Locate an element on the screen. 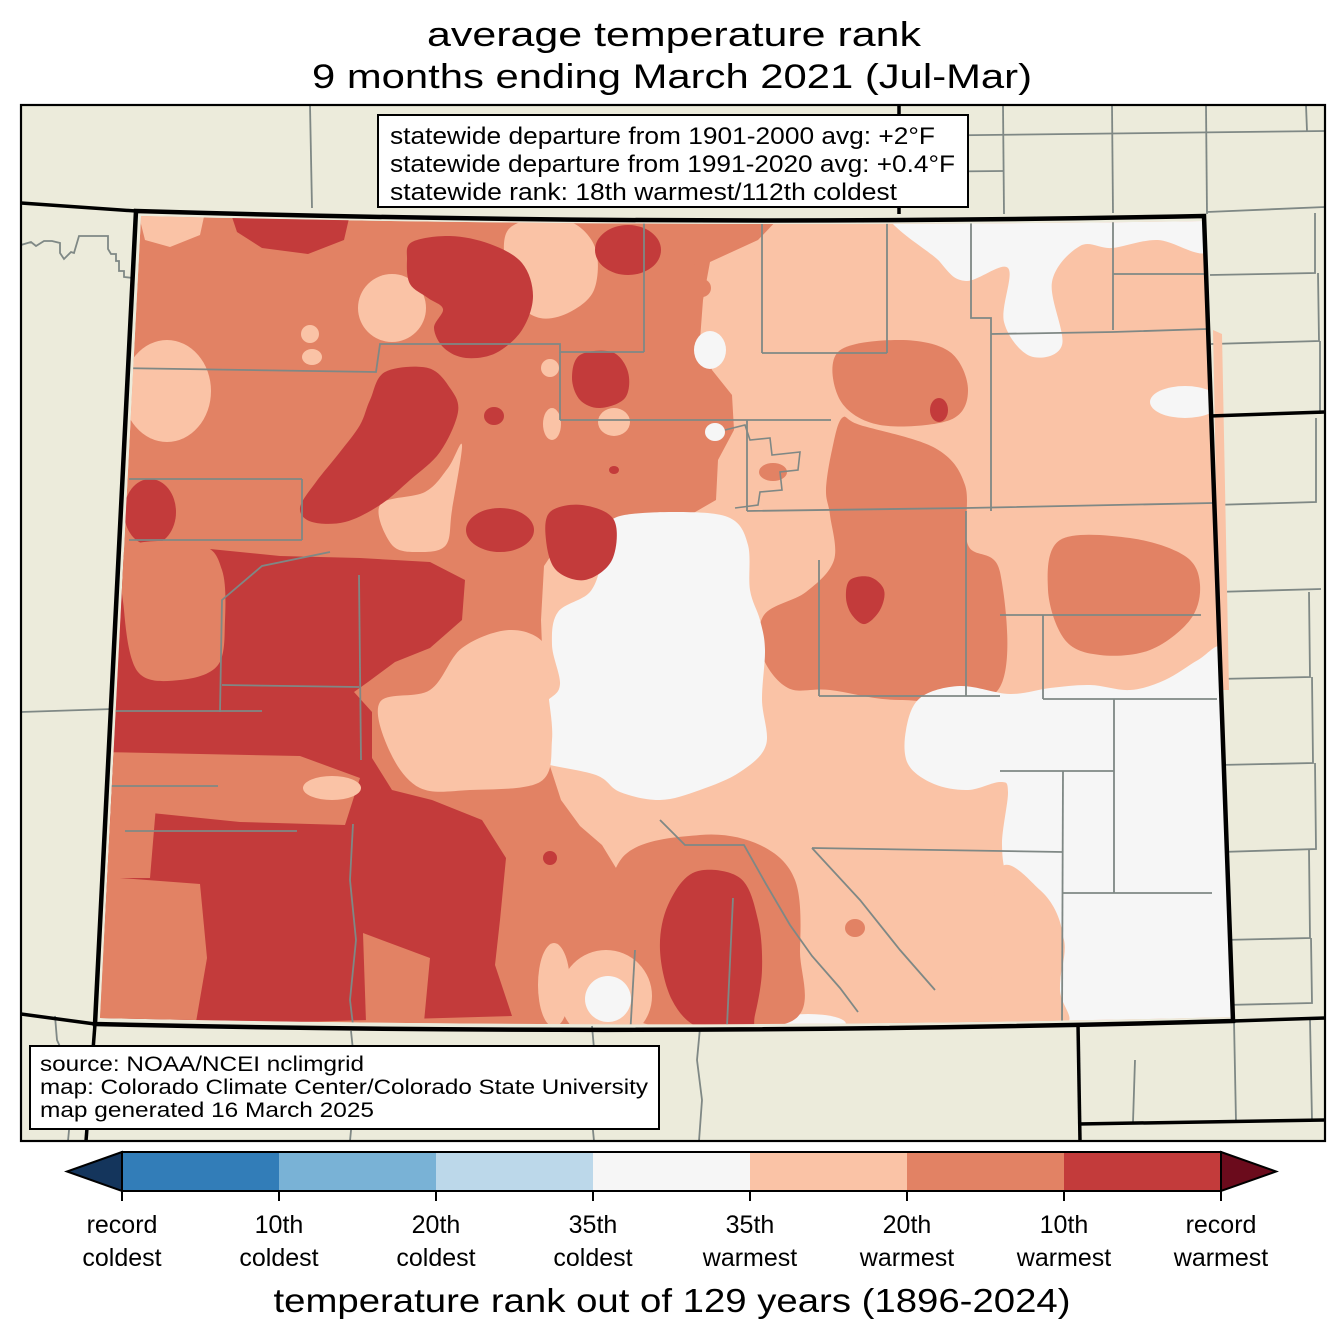  svg-text: map generated 16 March 2025 is located at coordinates (207, 1110).